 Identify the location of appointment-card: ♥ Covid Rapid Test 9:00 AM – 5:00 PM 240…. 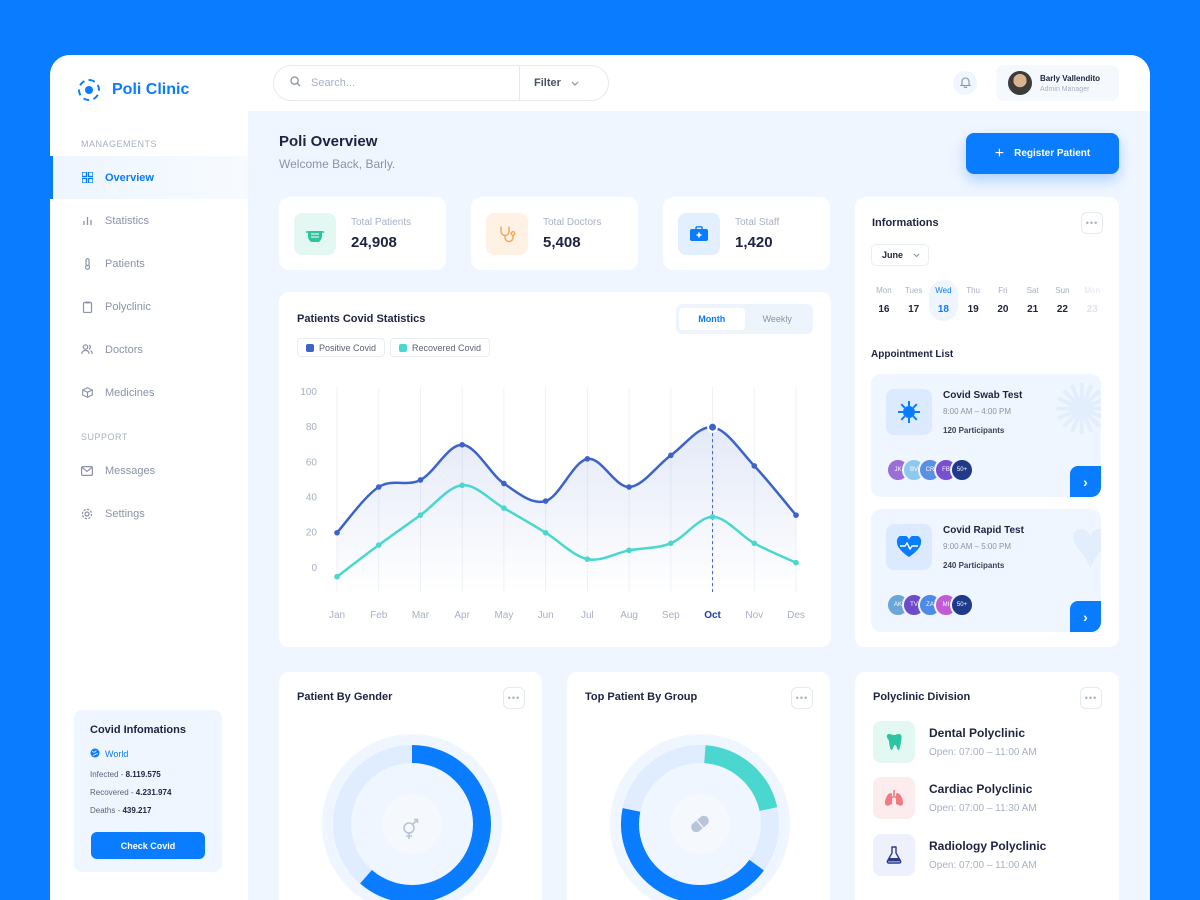
(986, 570).